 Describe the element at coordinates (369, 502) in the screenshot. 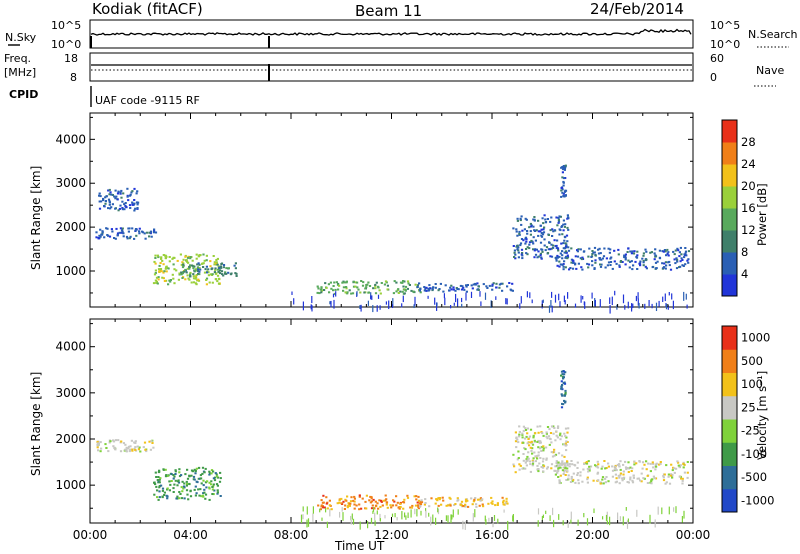

I see `data-region` at that location.